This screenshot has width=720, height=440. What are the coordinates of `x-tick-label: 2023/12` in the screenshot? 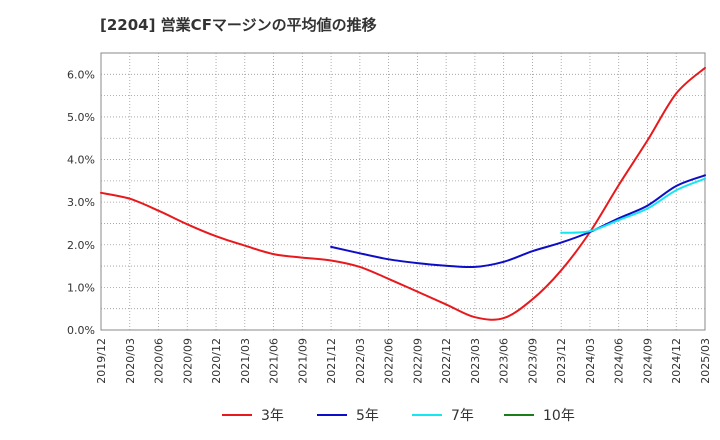 It's located at (561, 361).